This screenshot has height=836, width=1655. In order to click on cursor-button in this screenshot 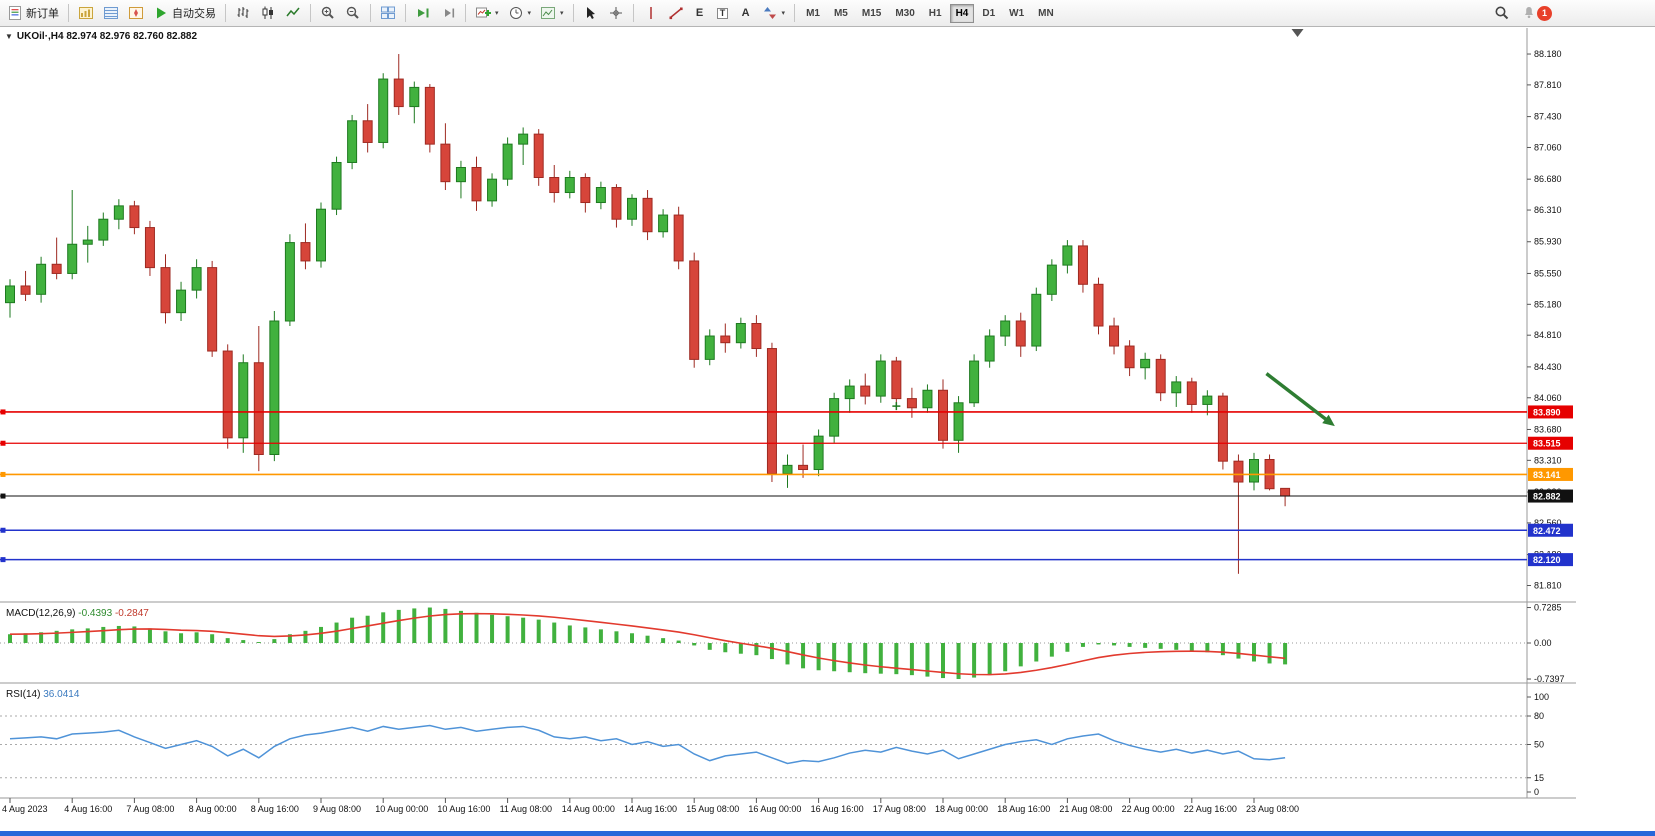, I will do `click(591, 13)`.